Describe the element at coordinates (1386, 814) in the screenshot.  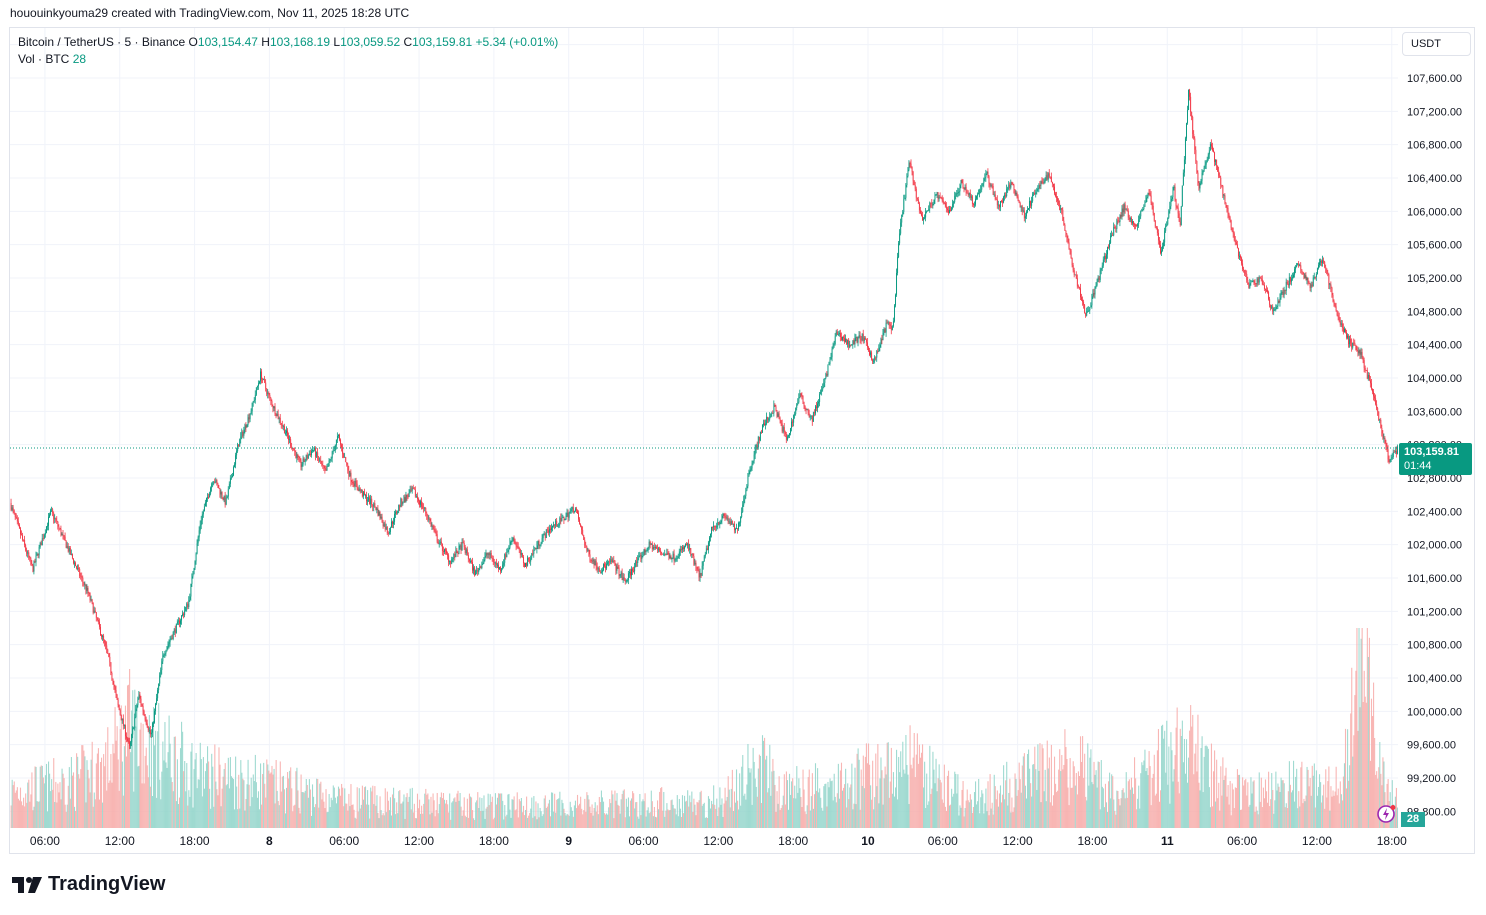
I see `lightning-icon` at that location.